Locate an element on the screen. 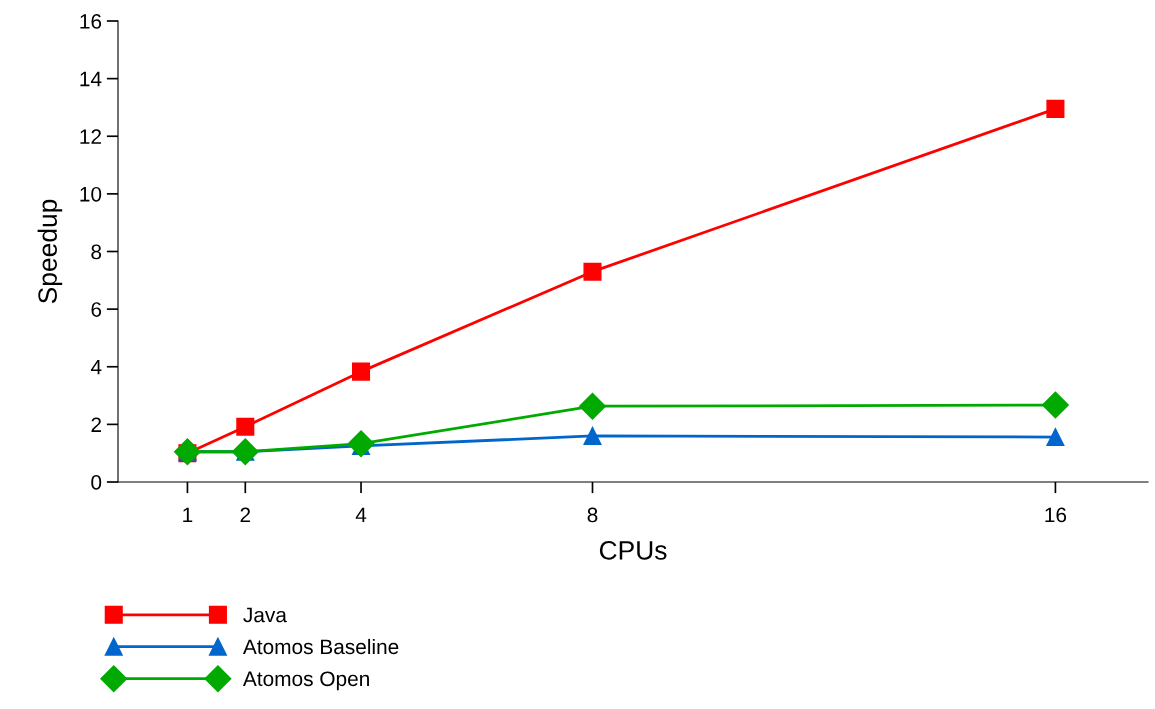 The width and height of the screenshot is (1155, 709). x-tick-label: 1 is located at coordinates (188, 515).